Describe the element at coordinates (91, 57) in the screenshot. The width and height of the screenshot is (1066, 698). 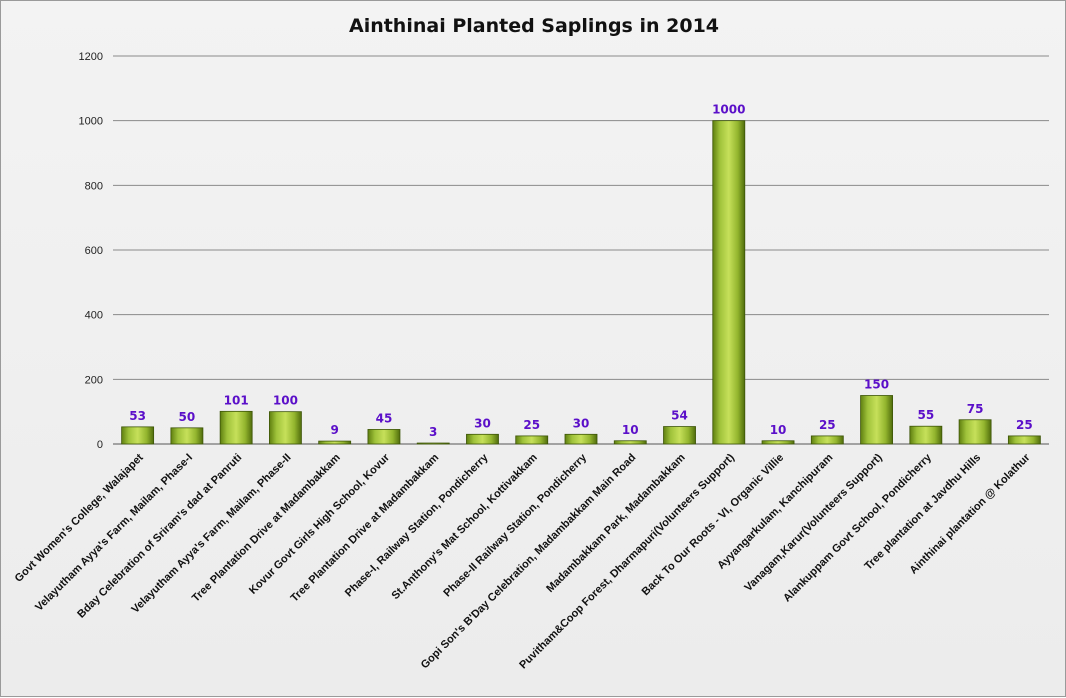
I see `y-tick-label: 1200` at that location.